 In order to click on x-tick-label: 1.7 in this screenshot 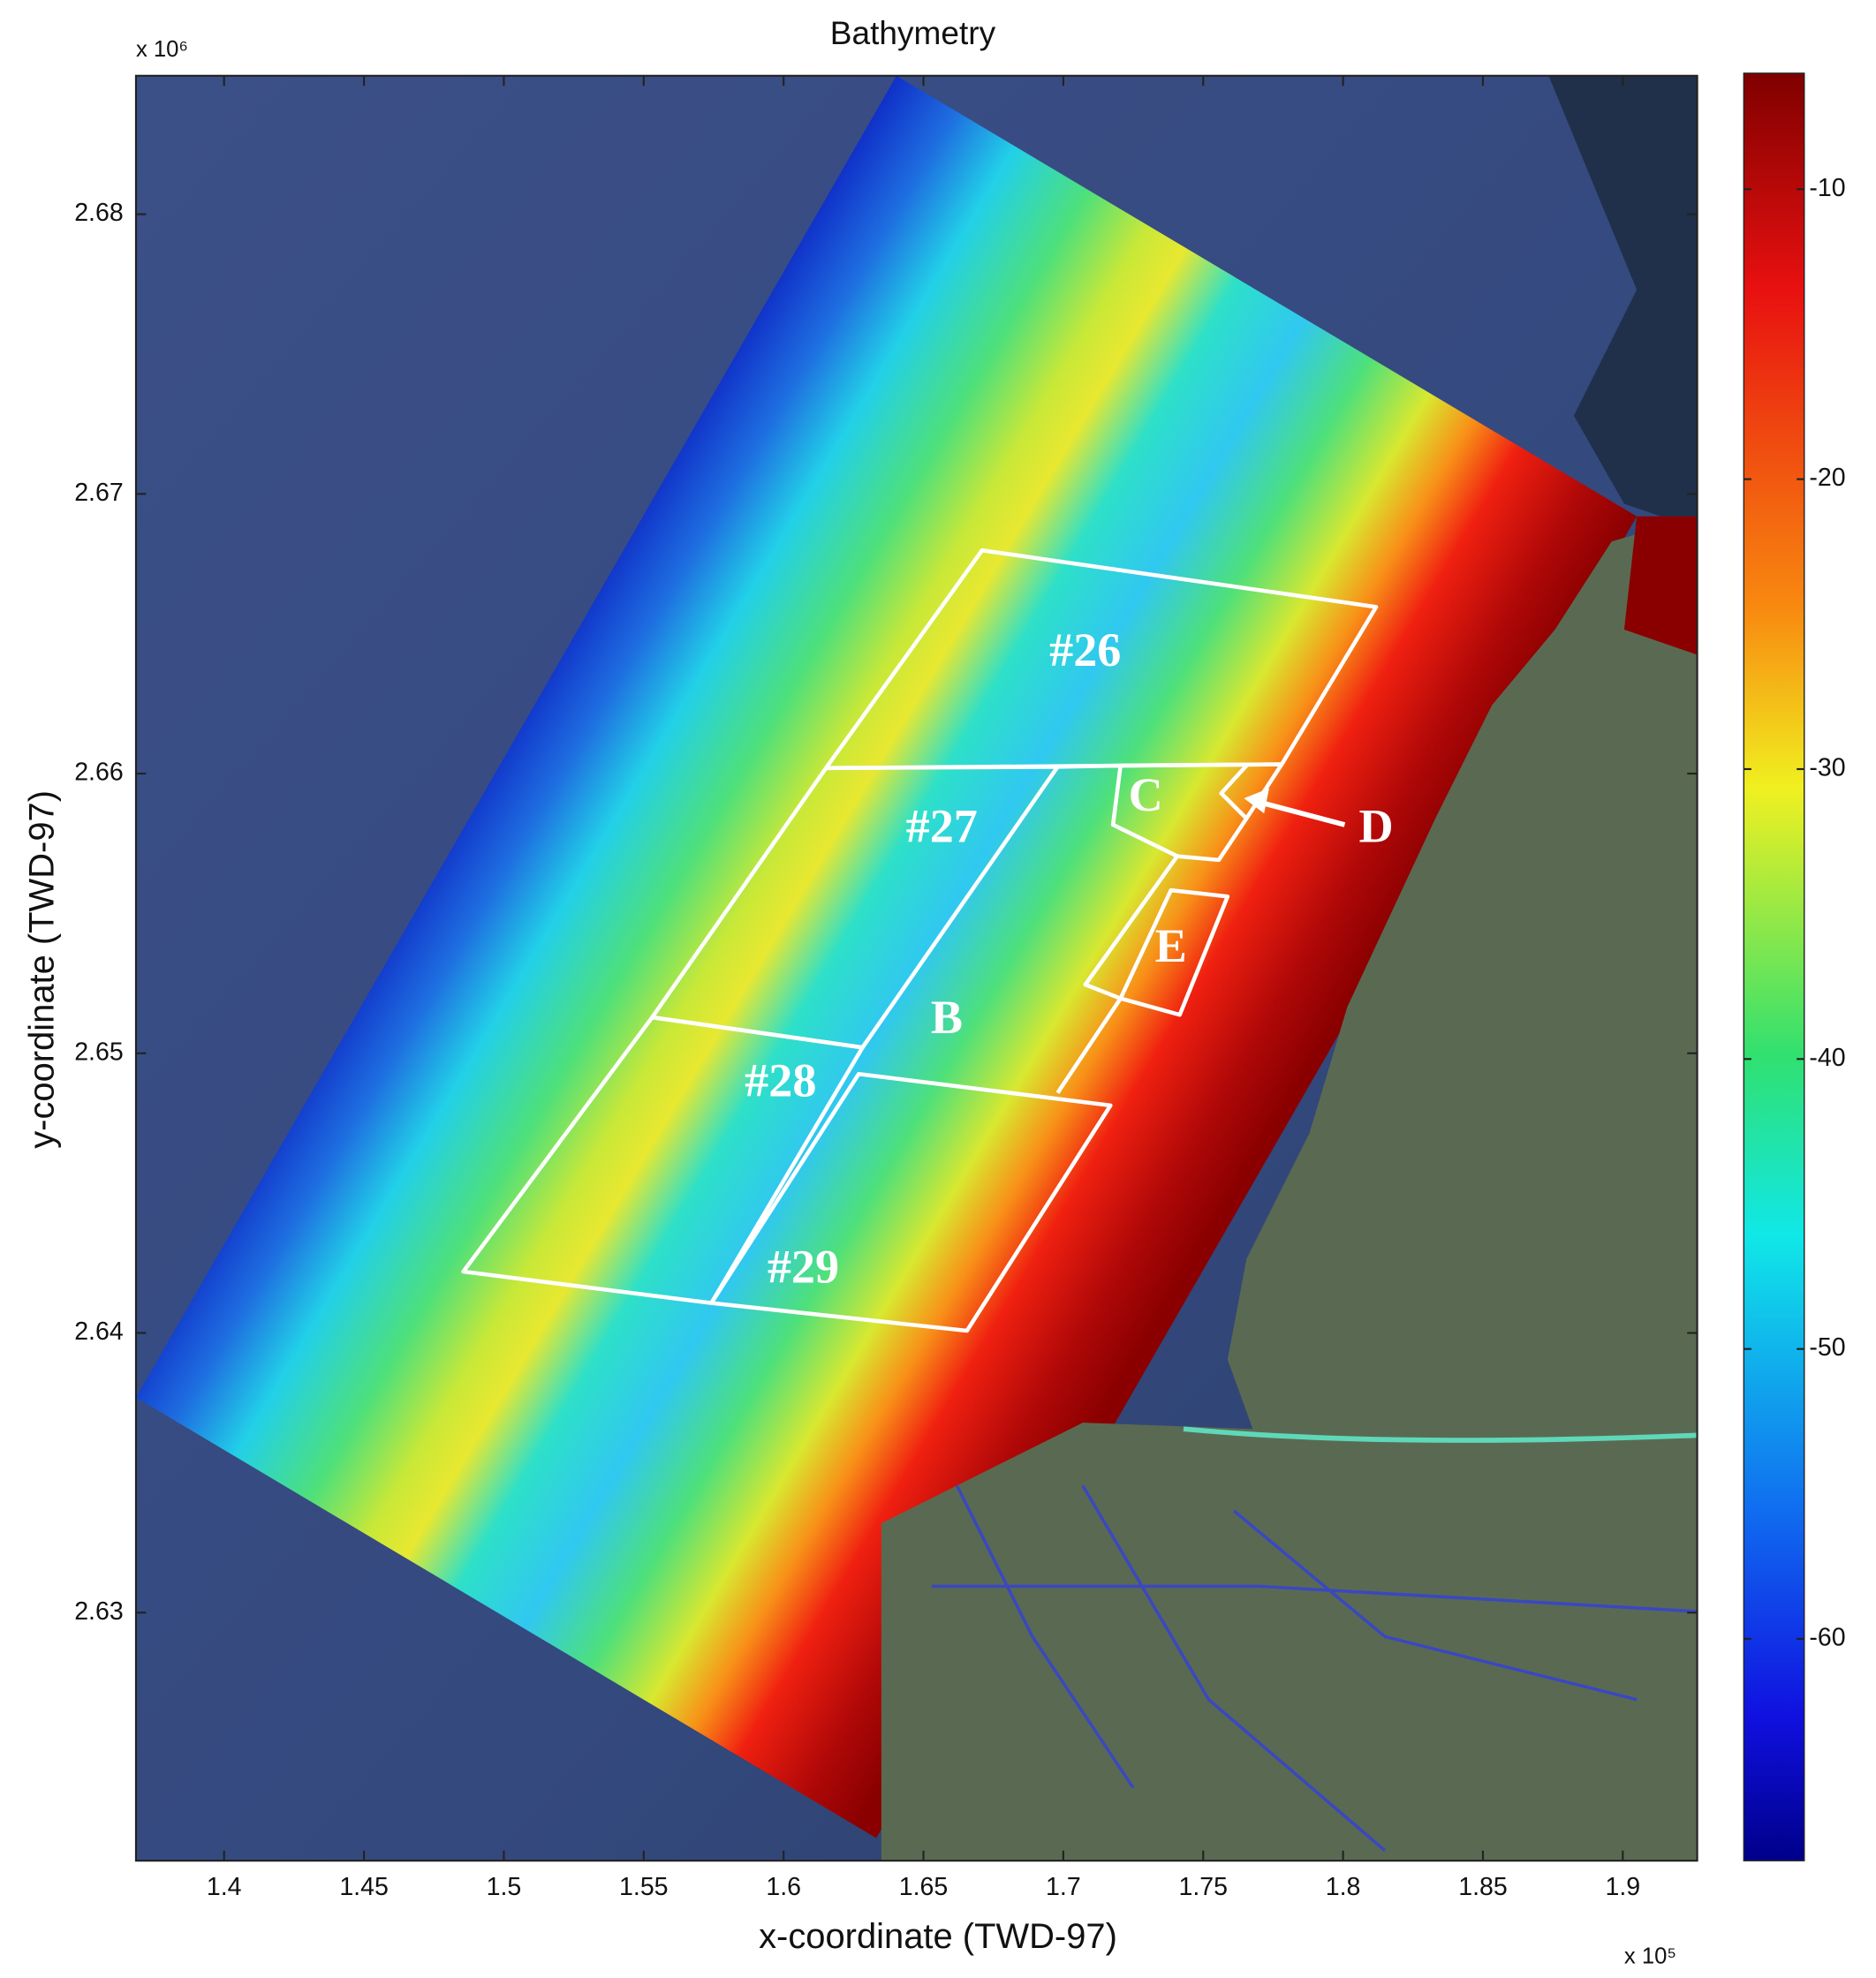, I will do `click(1063, 1887)`.